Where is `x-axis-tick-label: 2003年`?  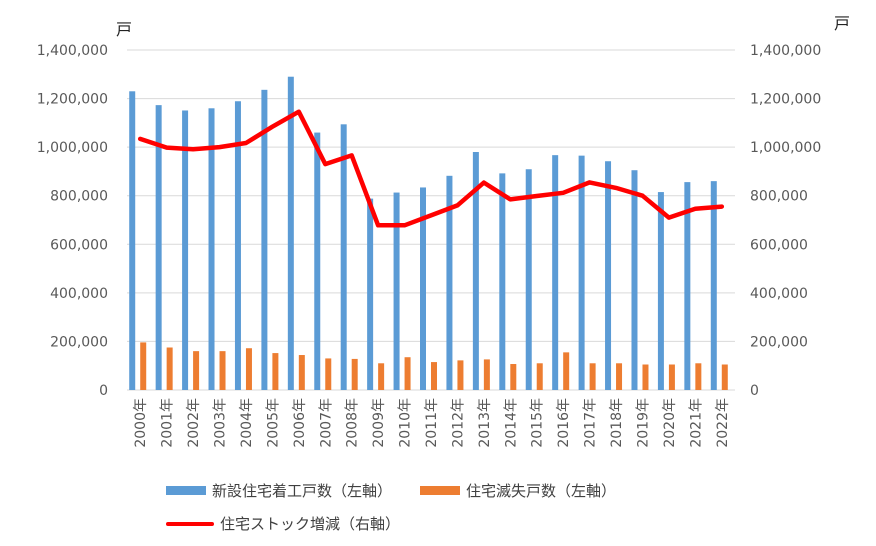
x-axis-tick-label: 2003年 is located at coordinates (221, 423).